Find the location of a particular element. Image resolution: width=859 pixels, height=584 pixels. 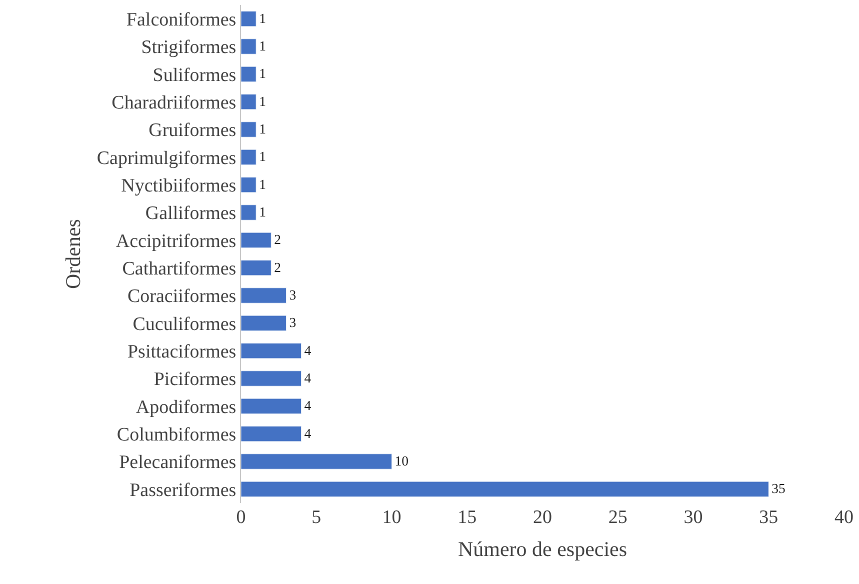

y-tick-label: Strigiformes is located at coordinates (188, 47).